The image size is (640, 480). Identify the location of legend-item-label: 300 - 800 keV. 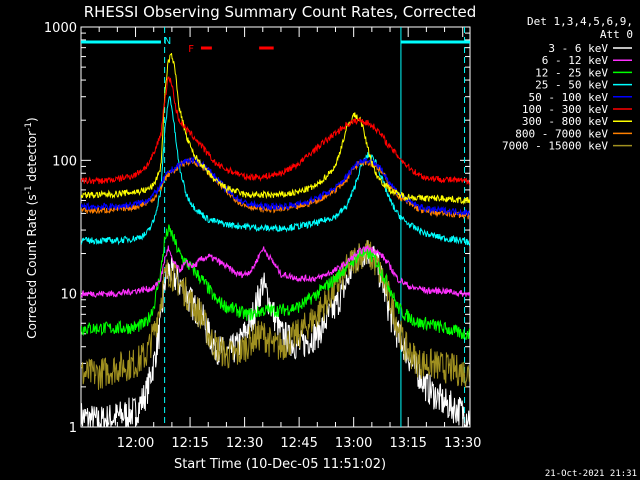
(565, 121).